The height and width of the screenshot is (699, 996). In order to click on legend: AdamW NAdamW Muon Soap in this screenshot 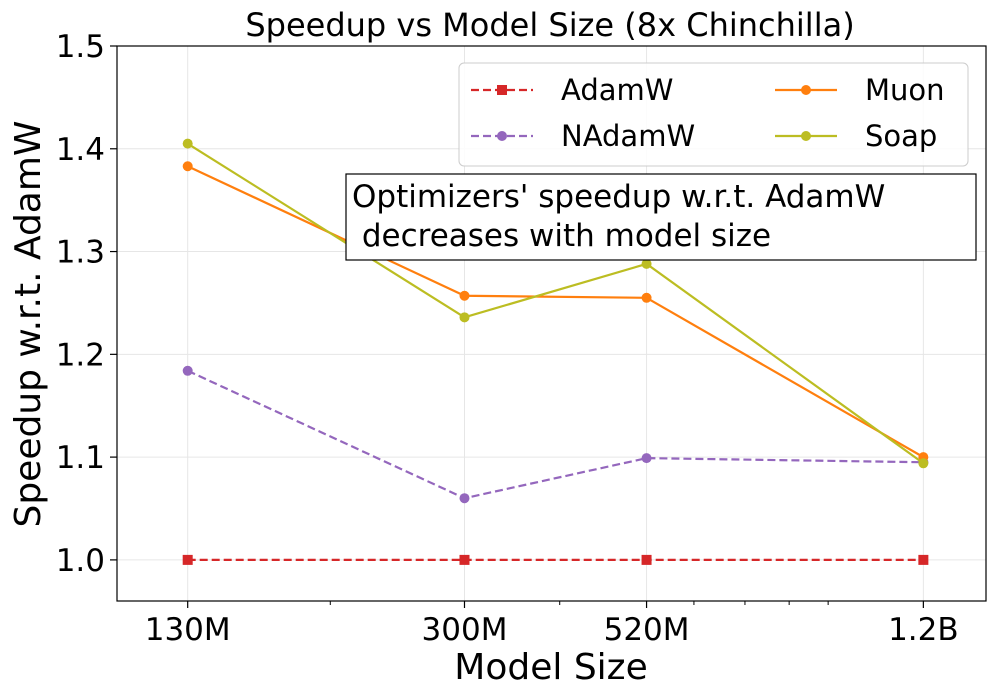, I will do `click(713, 114)`.